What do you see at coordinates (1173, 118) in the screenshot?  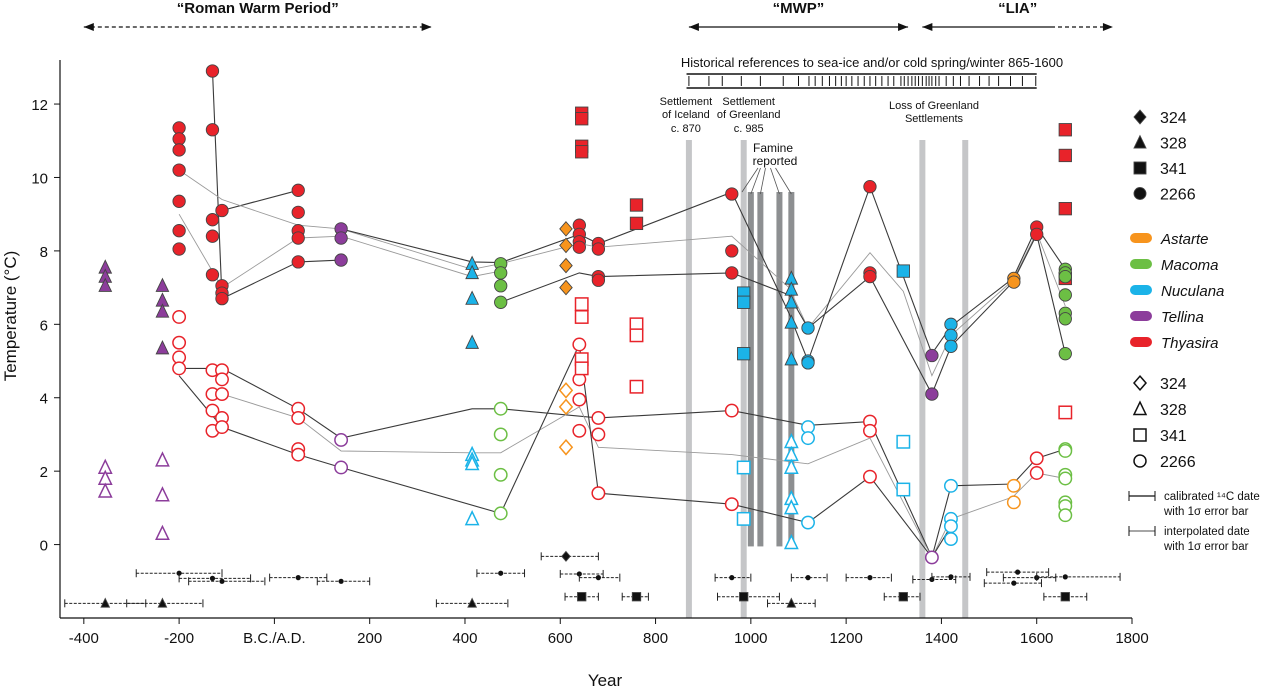 I see `legend-label-filled: 324` at bounding box center [1173, 118].